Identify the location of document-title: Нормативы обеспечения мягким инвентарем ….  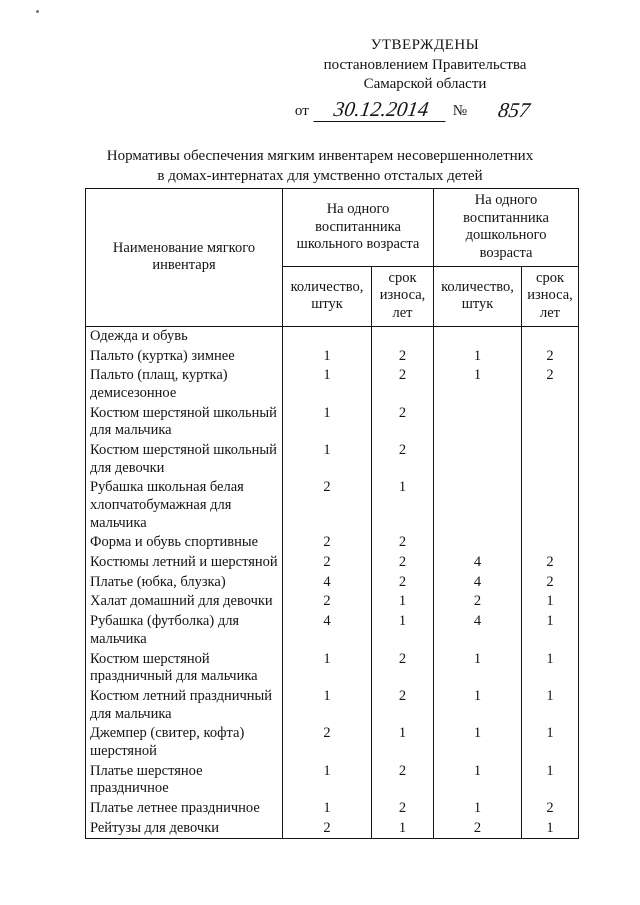
(320, 166).